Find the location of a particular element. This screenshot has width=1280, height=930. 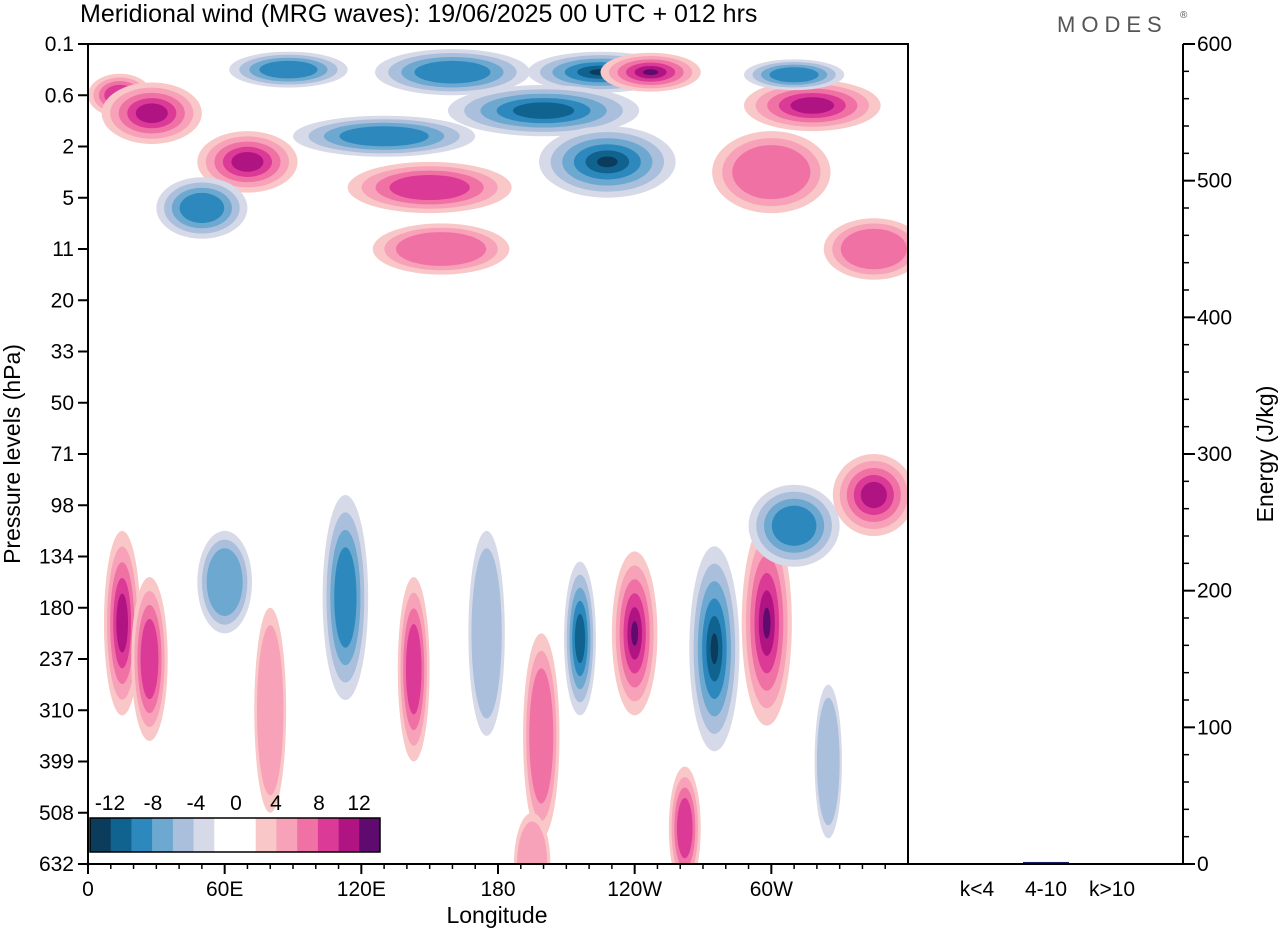

y-tick-label: 0.6 is located at coordinates (59, 95).